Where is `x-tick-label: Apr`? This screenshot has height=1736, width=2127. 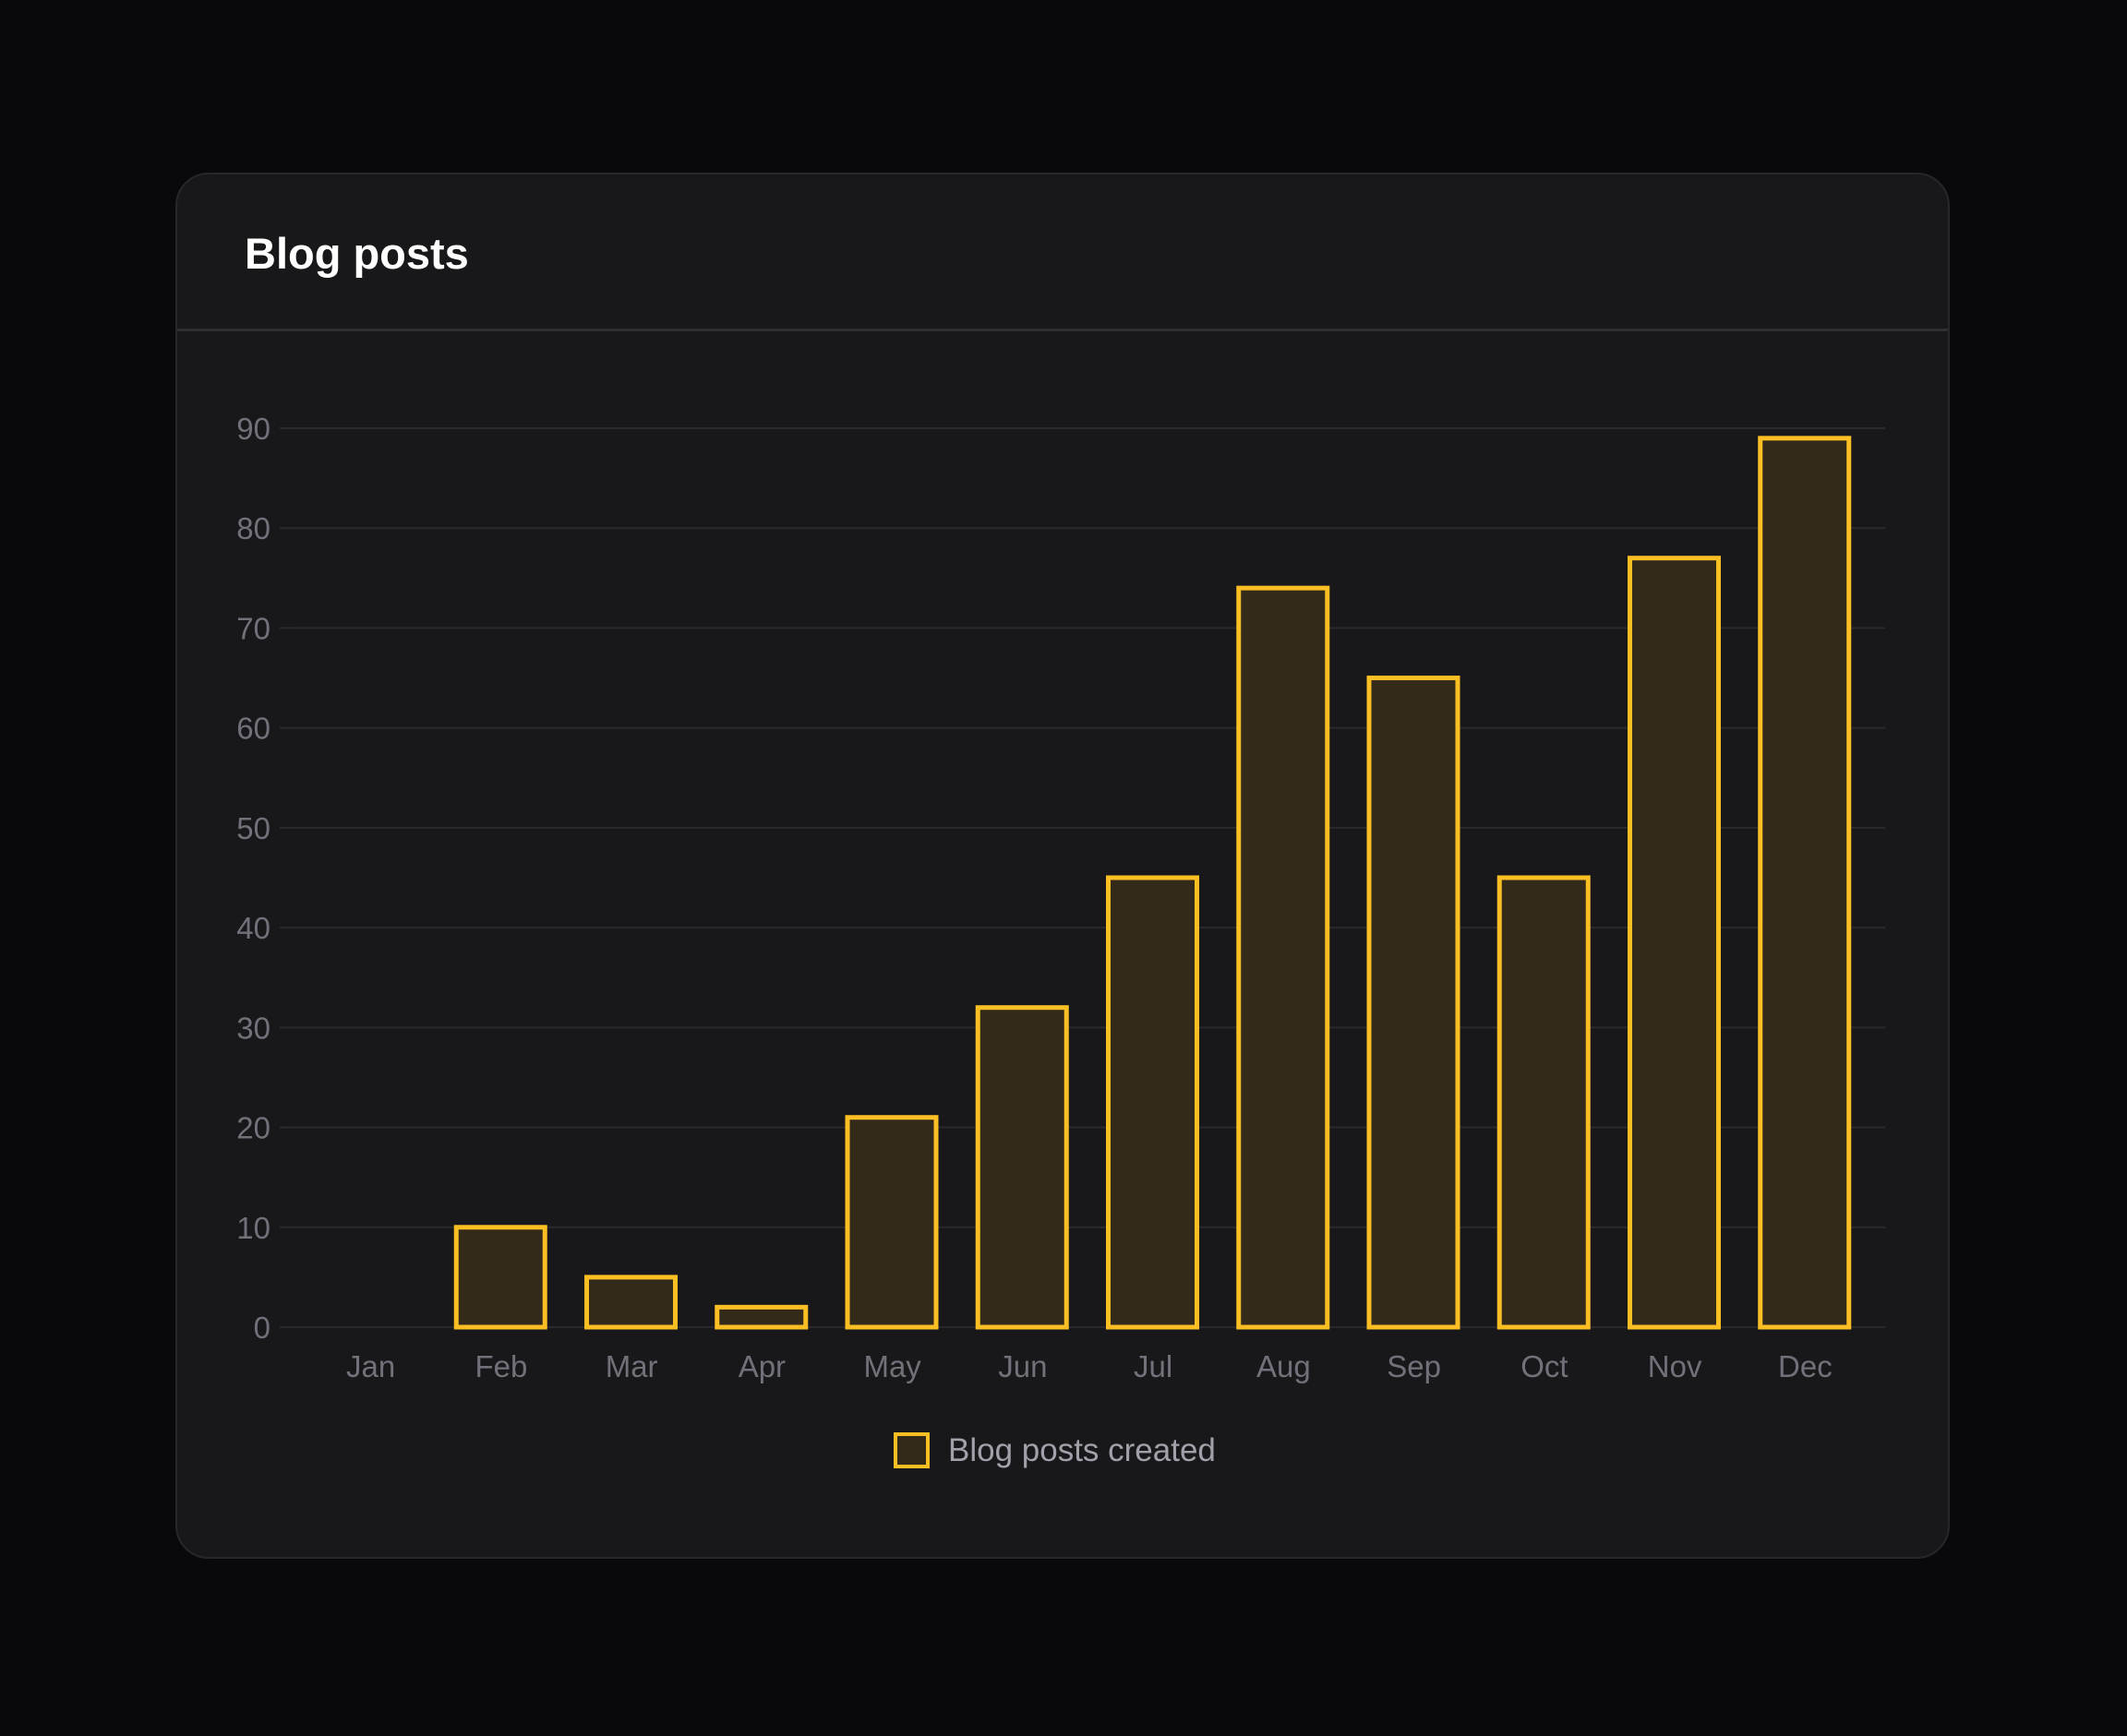
x-tick-label: Apr is located at coordinates (763, 1366).